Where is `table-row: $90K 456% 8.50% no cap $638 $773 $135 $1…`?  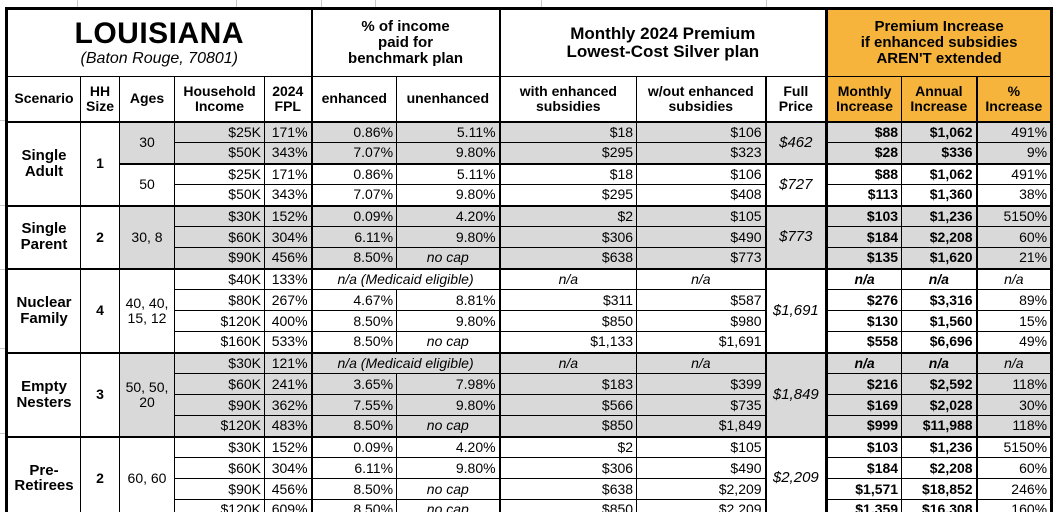
table-row: $90K 456% 8.50% no cap $638 $773 $135 $1… is located at coordinates (530, 258).